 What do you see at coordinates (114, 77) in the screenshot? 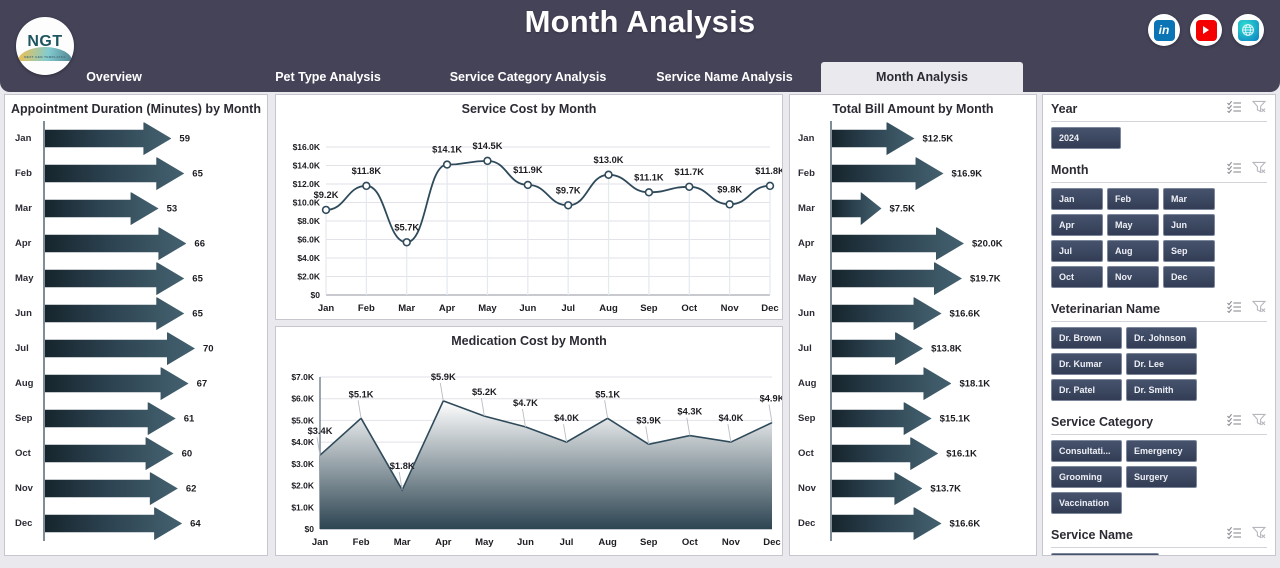
I see `tab-overview: Overview` at bounding box center [114, 77].